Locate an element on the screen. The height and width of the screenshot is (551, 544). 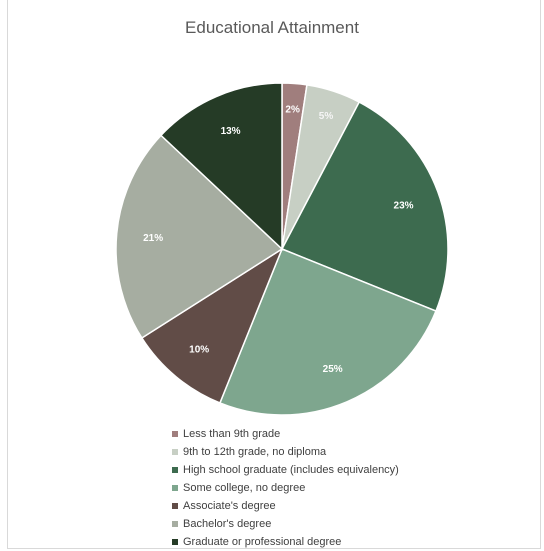
legend-label: Bachelor's degree is located at coordinates (227, 524).